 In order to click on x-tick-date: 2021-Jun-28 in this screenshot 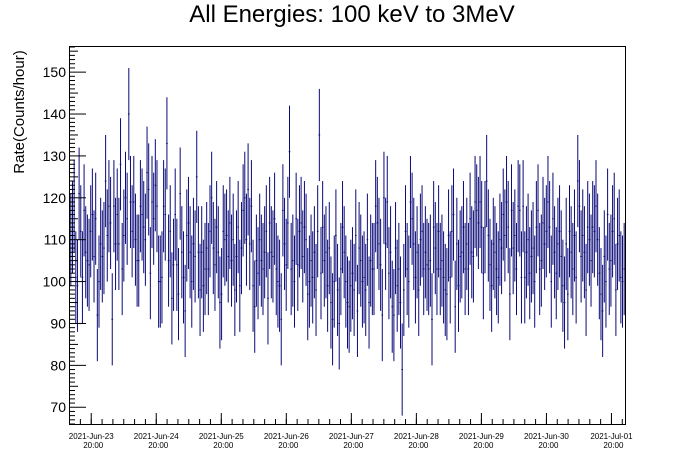, I will do `click(416, 436)`.